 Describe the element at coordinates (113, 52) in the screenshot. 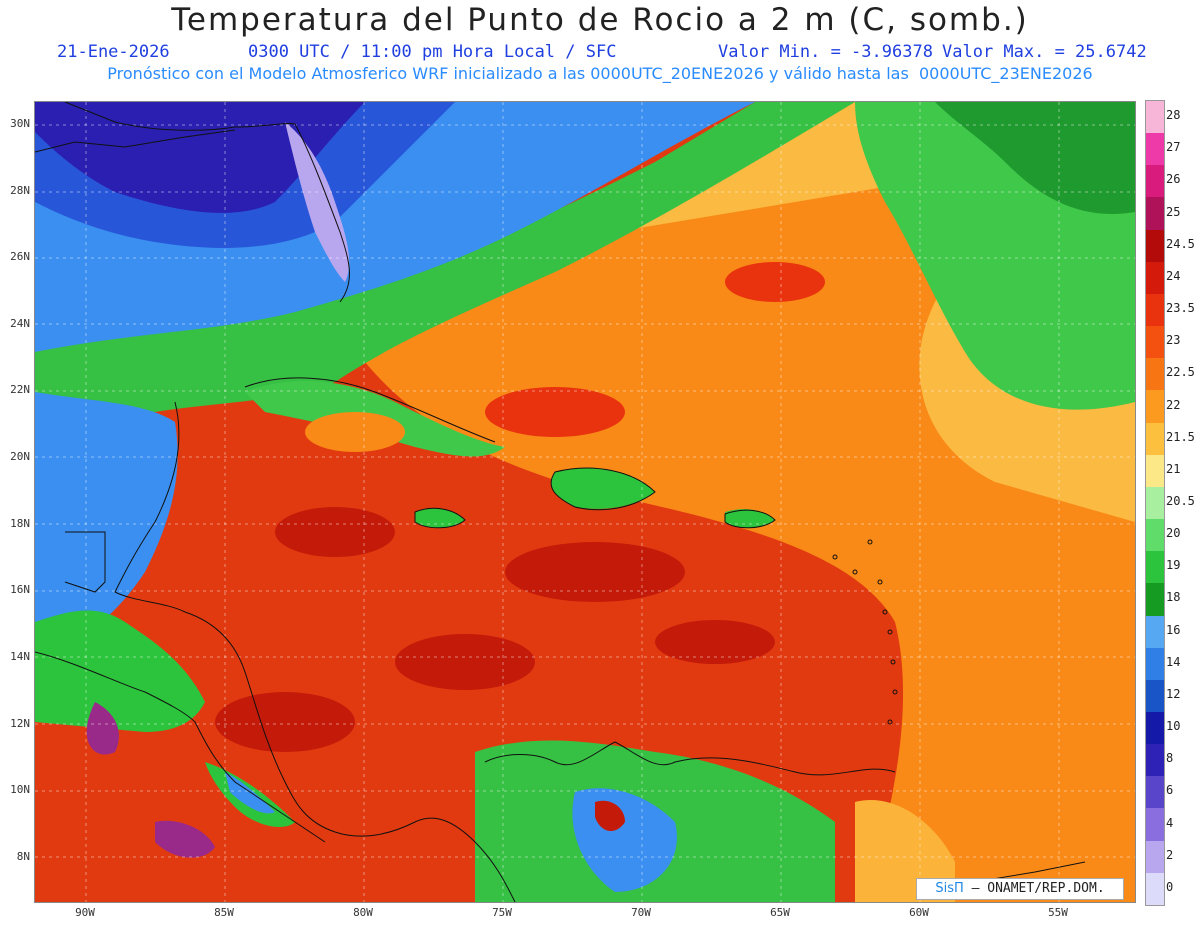

I see `forecast-date: 21-Ene-2026` at that location.